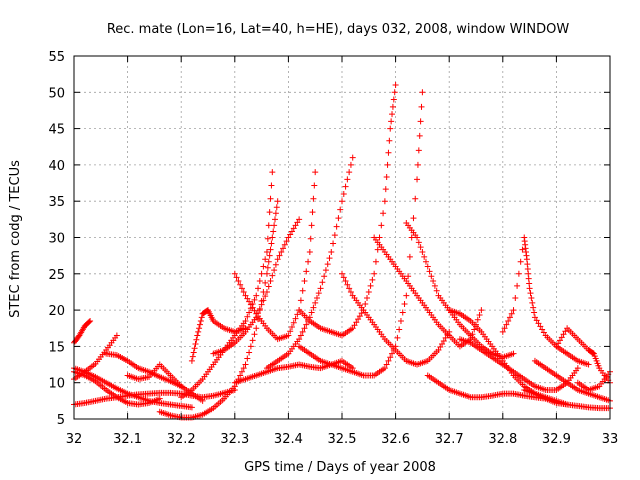  I want to click on x-tick-label: 32.6, so click(395, 439).